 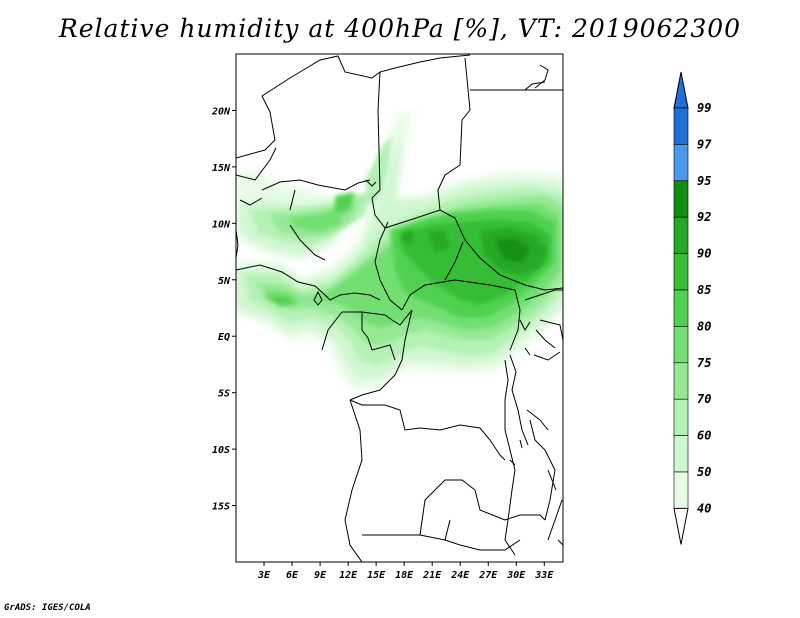 I want to click on colorbar-bottom-arrow, so click(x=681, y=526).